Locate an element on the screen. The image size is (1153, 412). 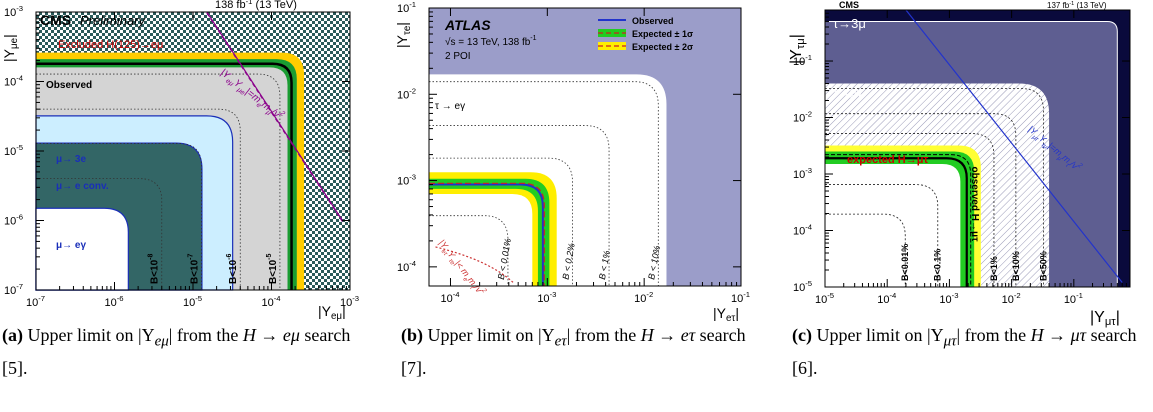
caption-c-post: search [6]. is located at coordinates (964, 351).